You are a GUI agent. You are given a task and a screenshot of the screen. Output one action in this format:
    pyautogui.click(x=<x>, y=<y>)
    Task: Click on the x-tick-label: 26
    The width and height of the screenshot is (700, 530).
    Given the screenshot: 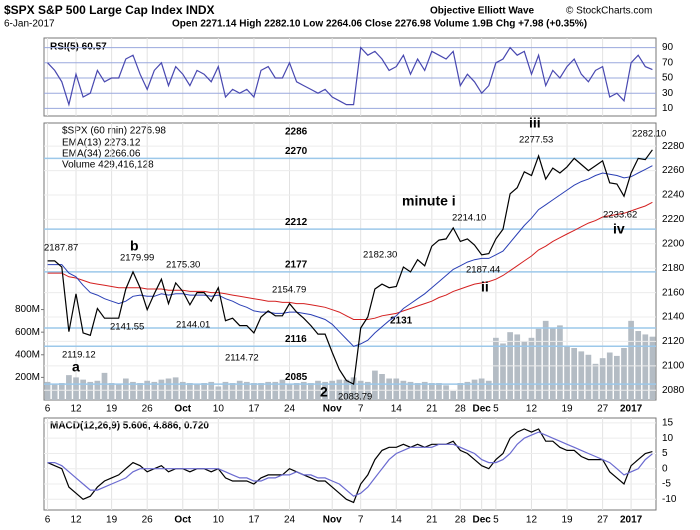 What is the action you would take?
    pyautogui.click(x=148, y=520)
    